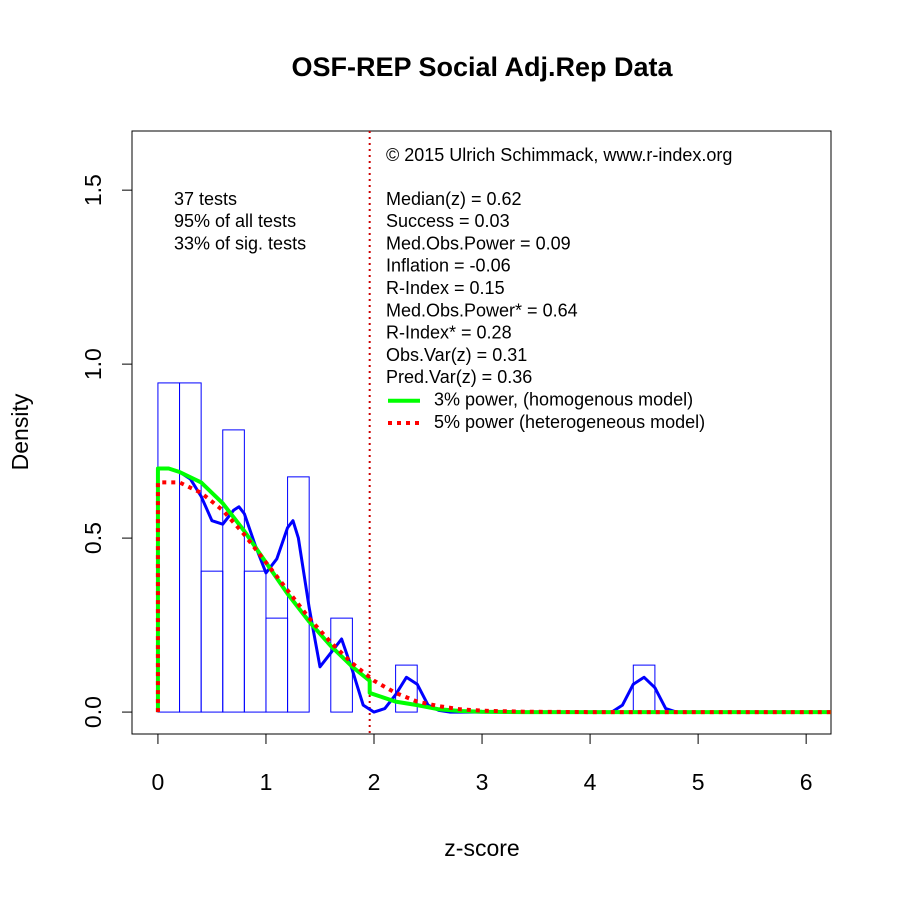  Describe the element at coordinates (240, 243) in the screenshot. I see `annotation: 33% of sig. tests` at that location.